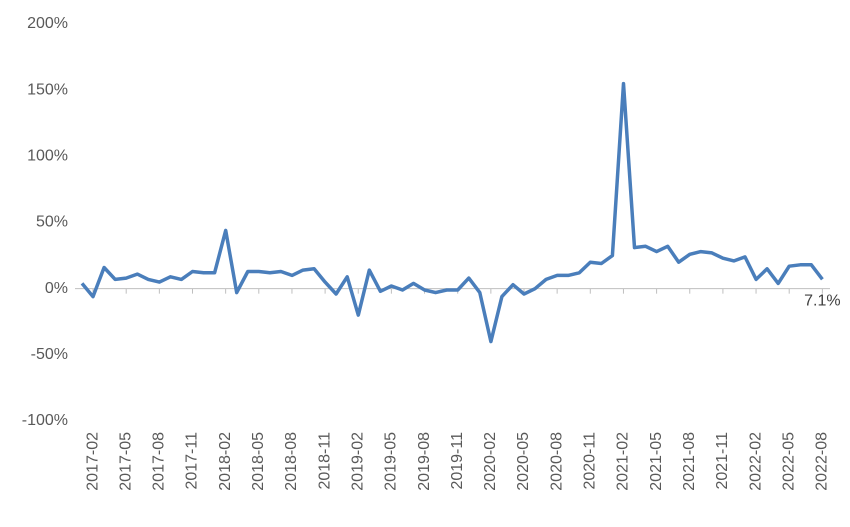 The height and width of the screenshot is (527, 850). I want to click on x-tick-label: 2021-08, so click(689, 461).